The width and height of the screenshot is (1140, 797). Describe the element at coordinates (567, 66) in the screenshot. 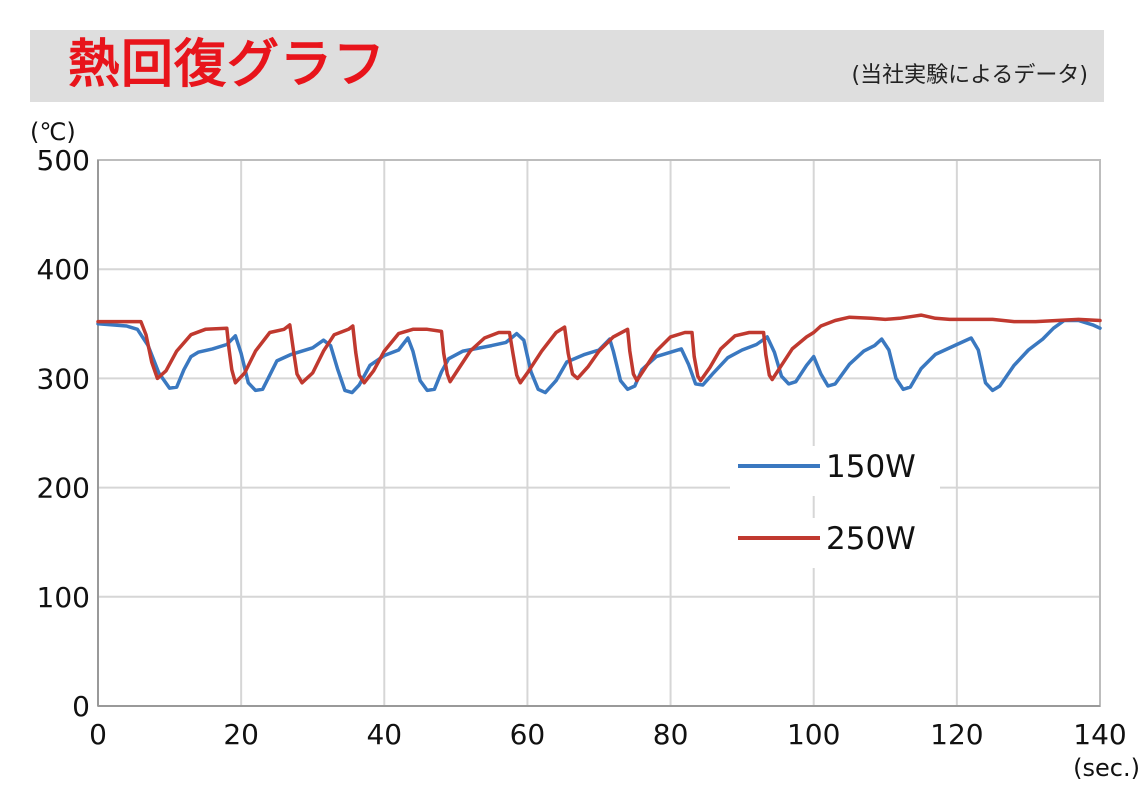

I see `title-band` at that location.